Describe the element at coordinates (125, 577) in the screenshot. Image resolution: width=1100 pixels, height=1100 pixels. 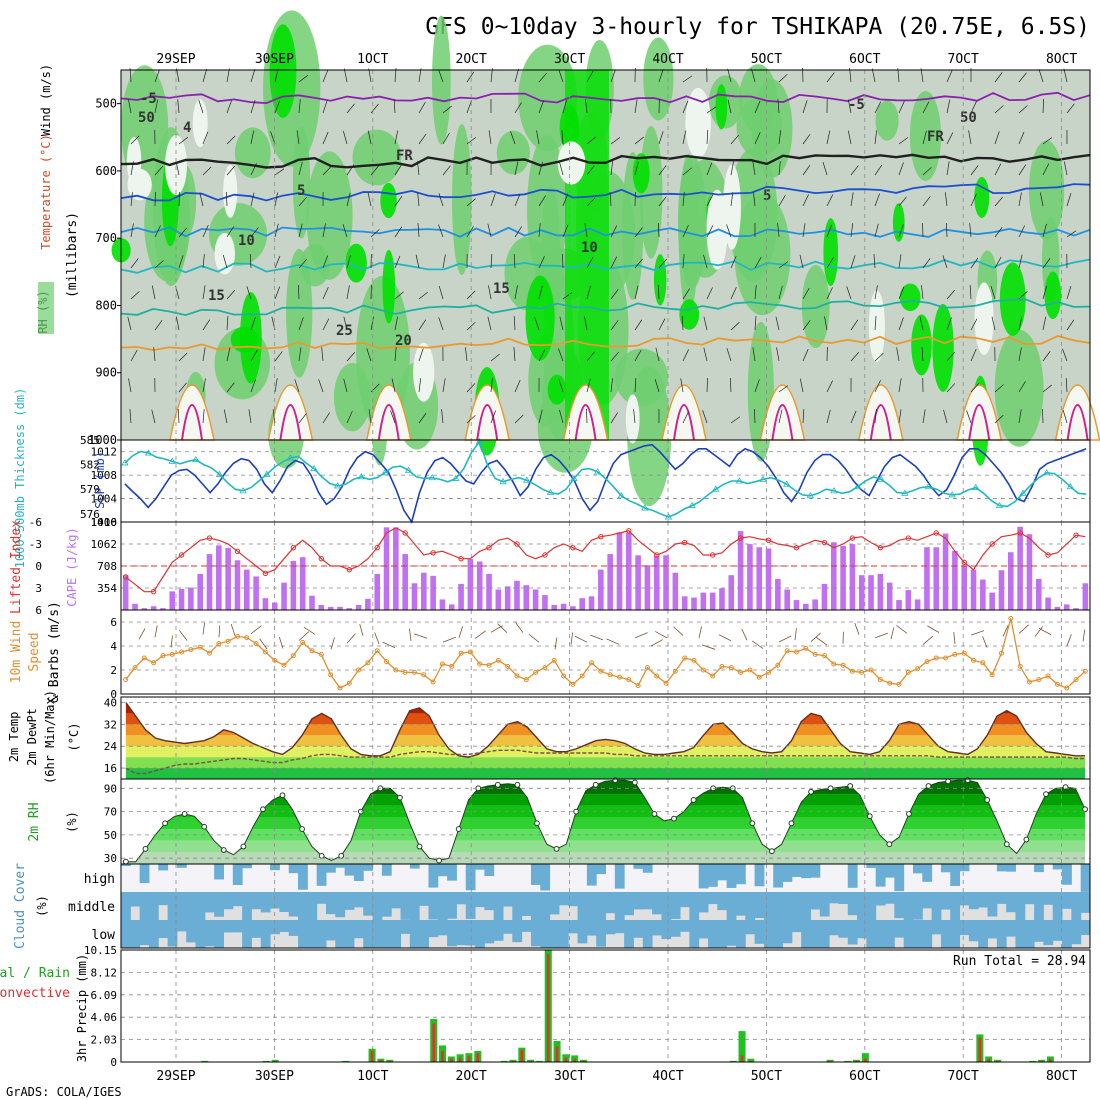
I see `lifted-index-point` at that location.